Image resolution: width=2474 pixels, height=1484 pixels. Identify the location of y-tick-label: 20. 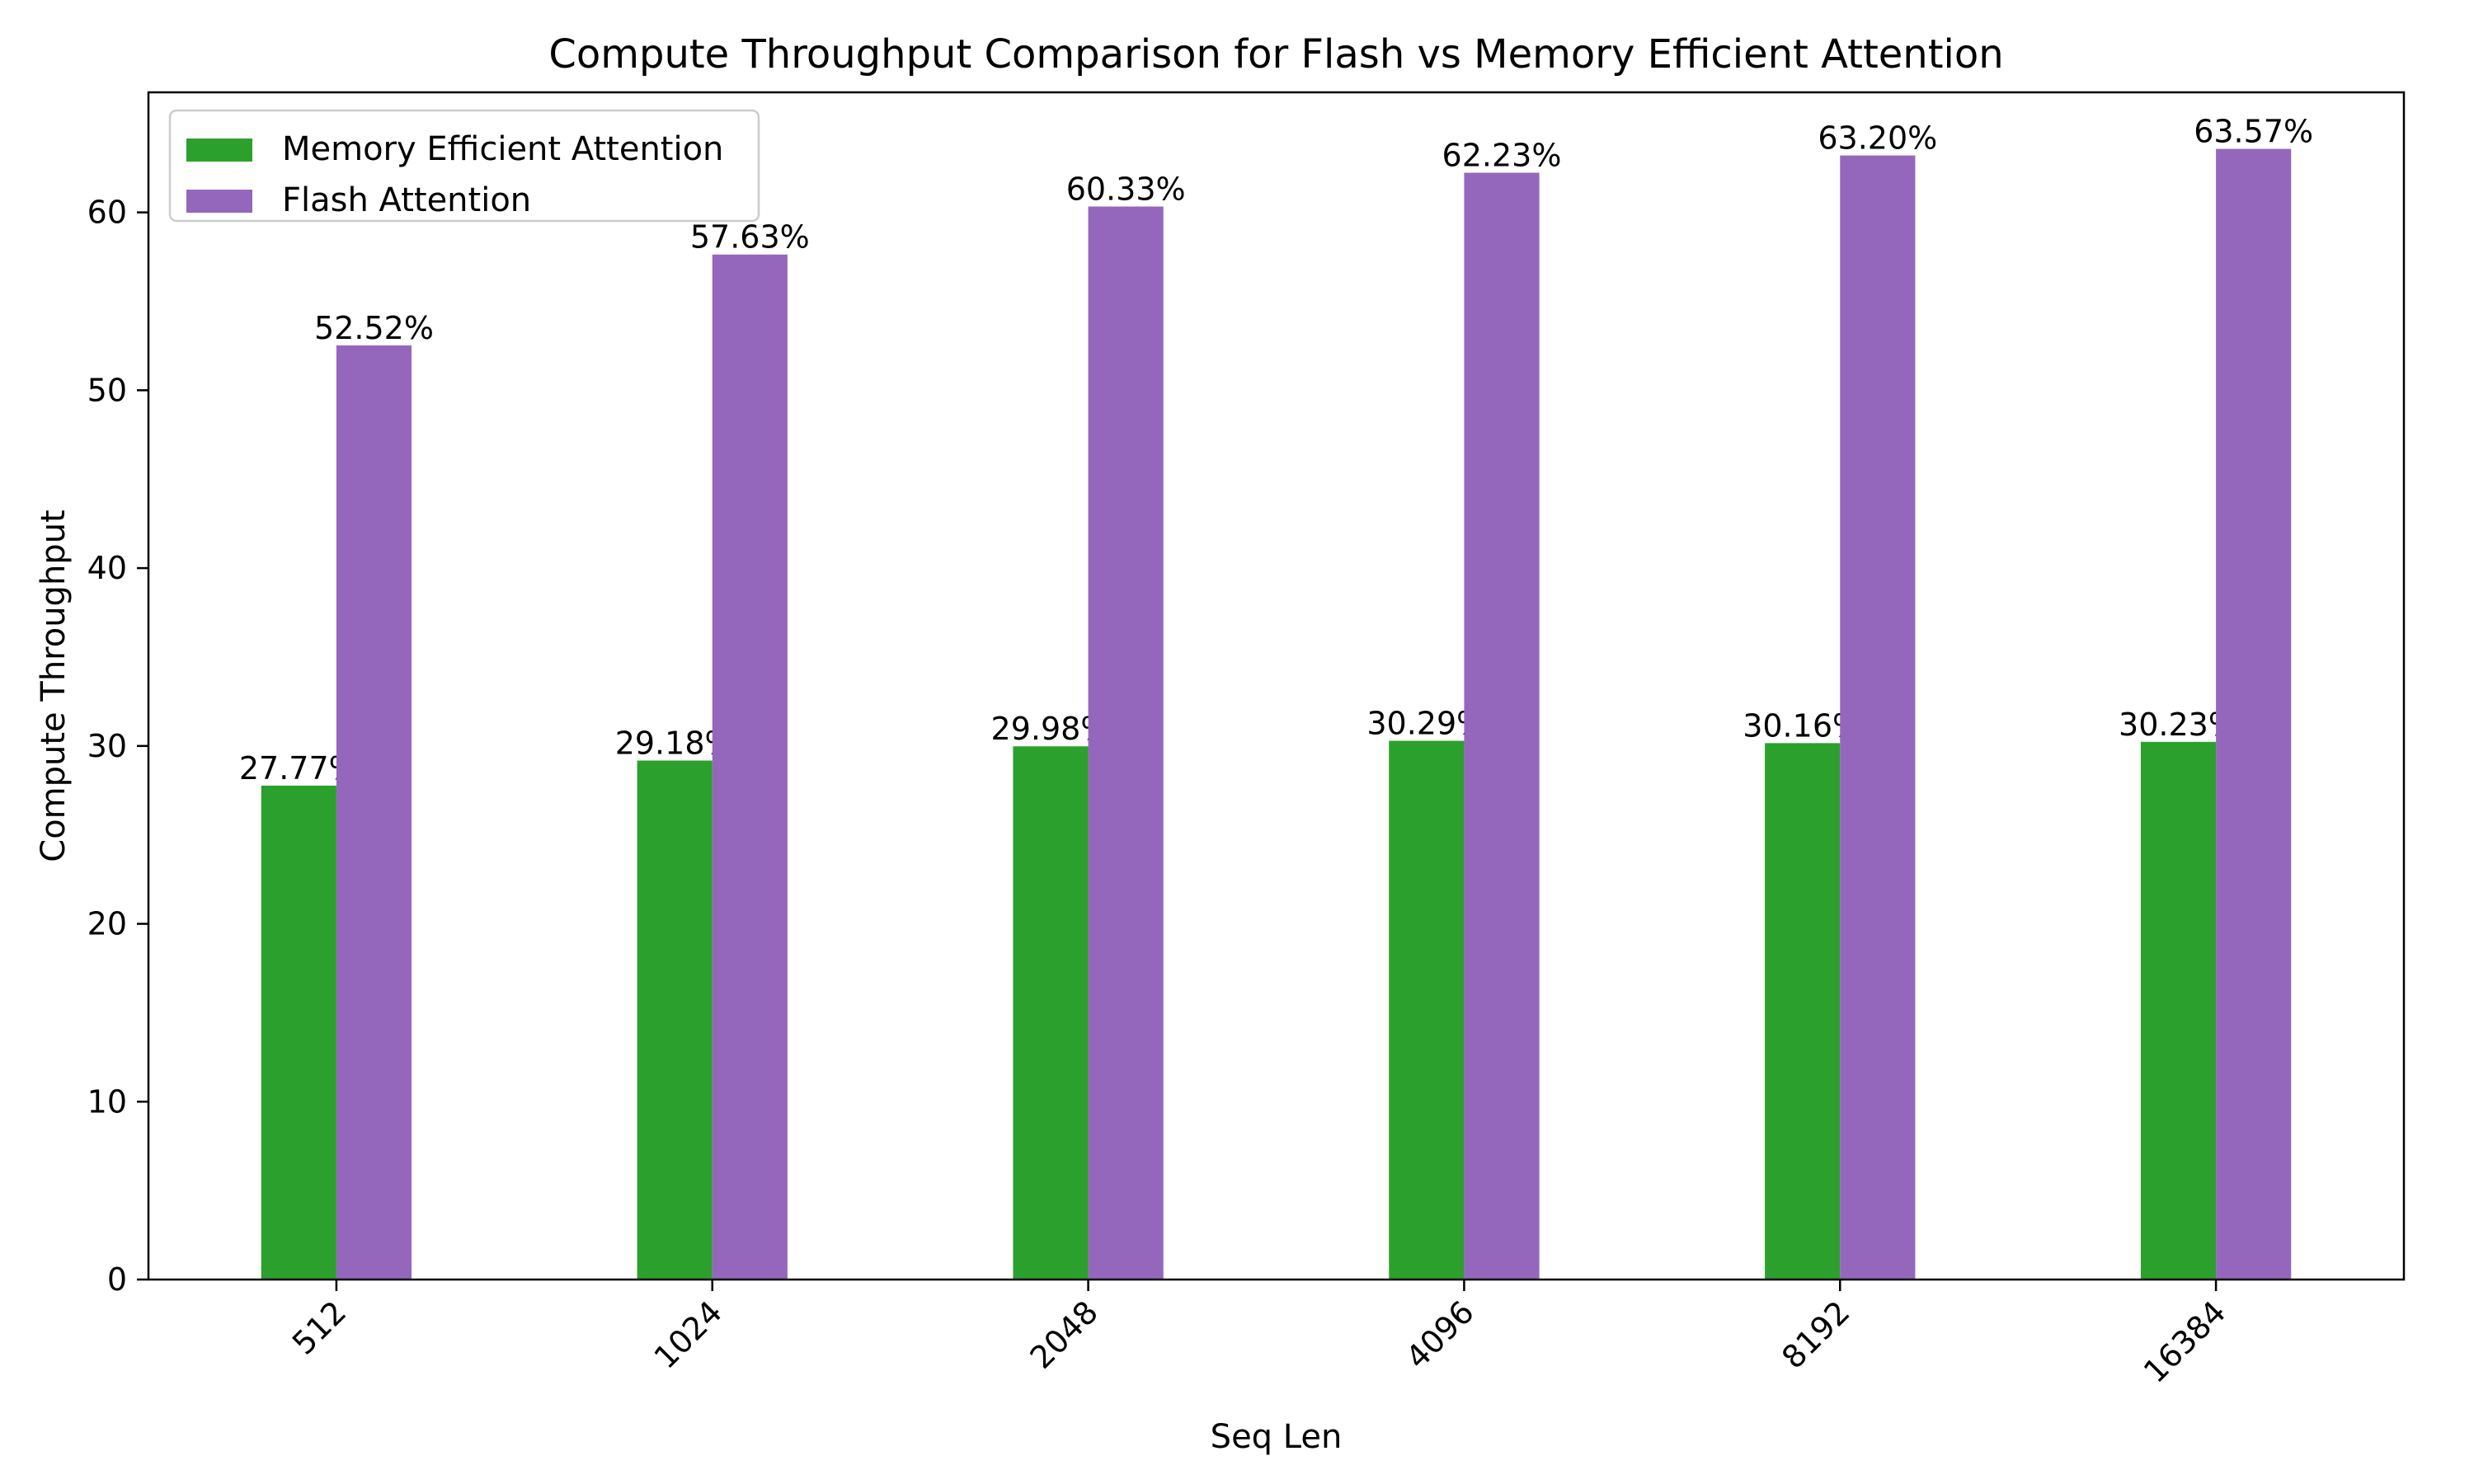
(107, 924).